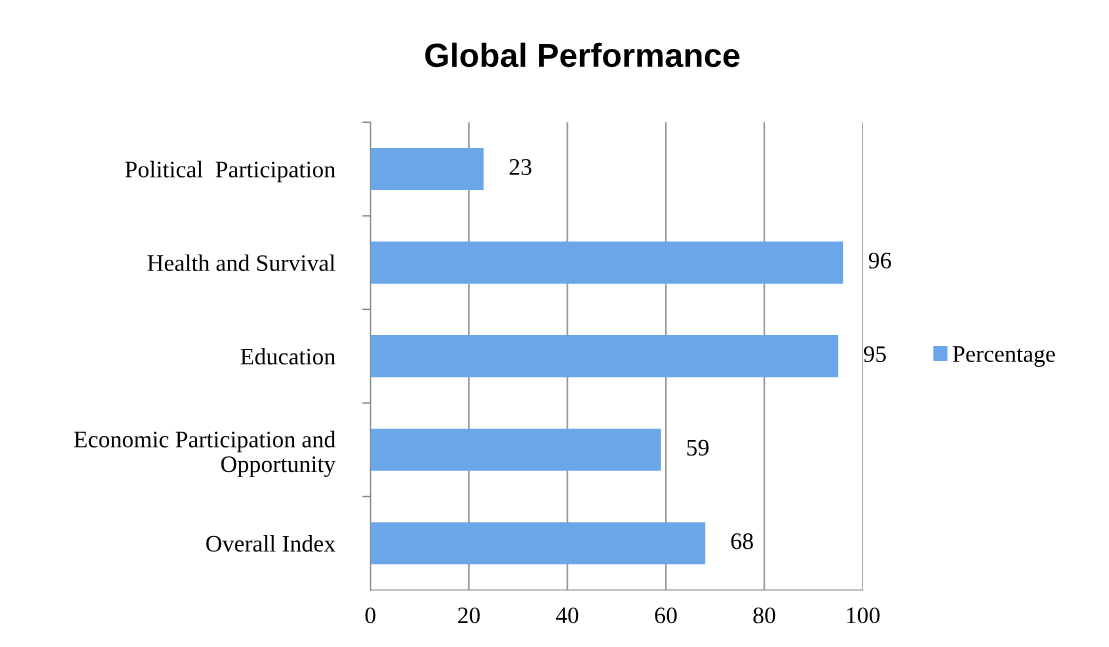  I want to click on legend-label: Percentage, so click(1003, 356).